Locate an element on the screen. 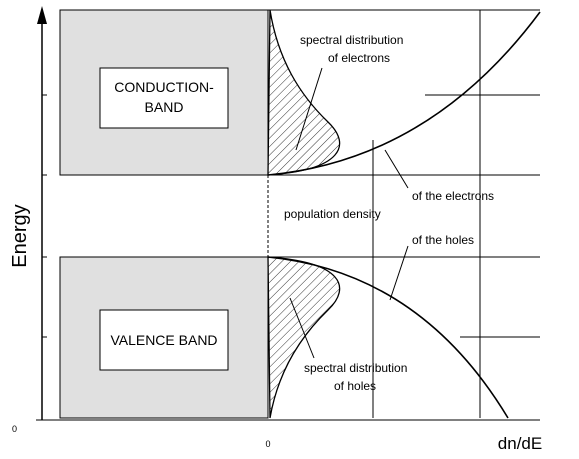 The width and height of the screenshot is (579, 459). annotation: of electrons is located at coordinates (359, 58).